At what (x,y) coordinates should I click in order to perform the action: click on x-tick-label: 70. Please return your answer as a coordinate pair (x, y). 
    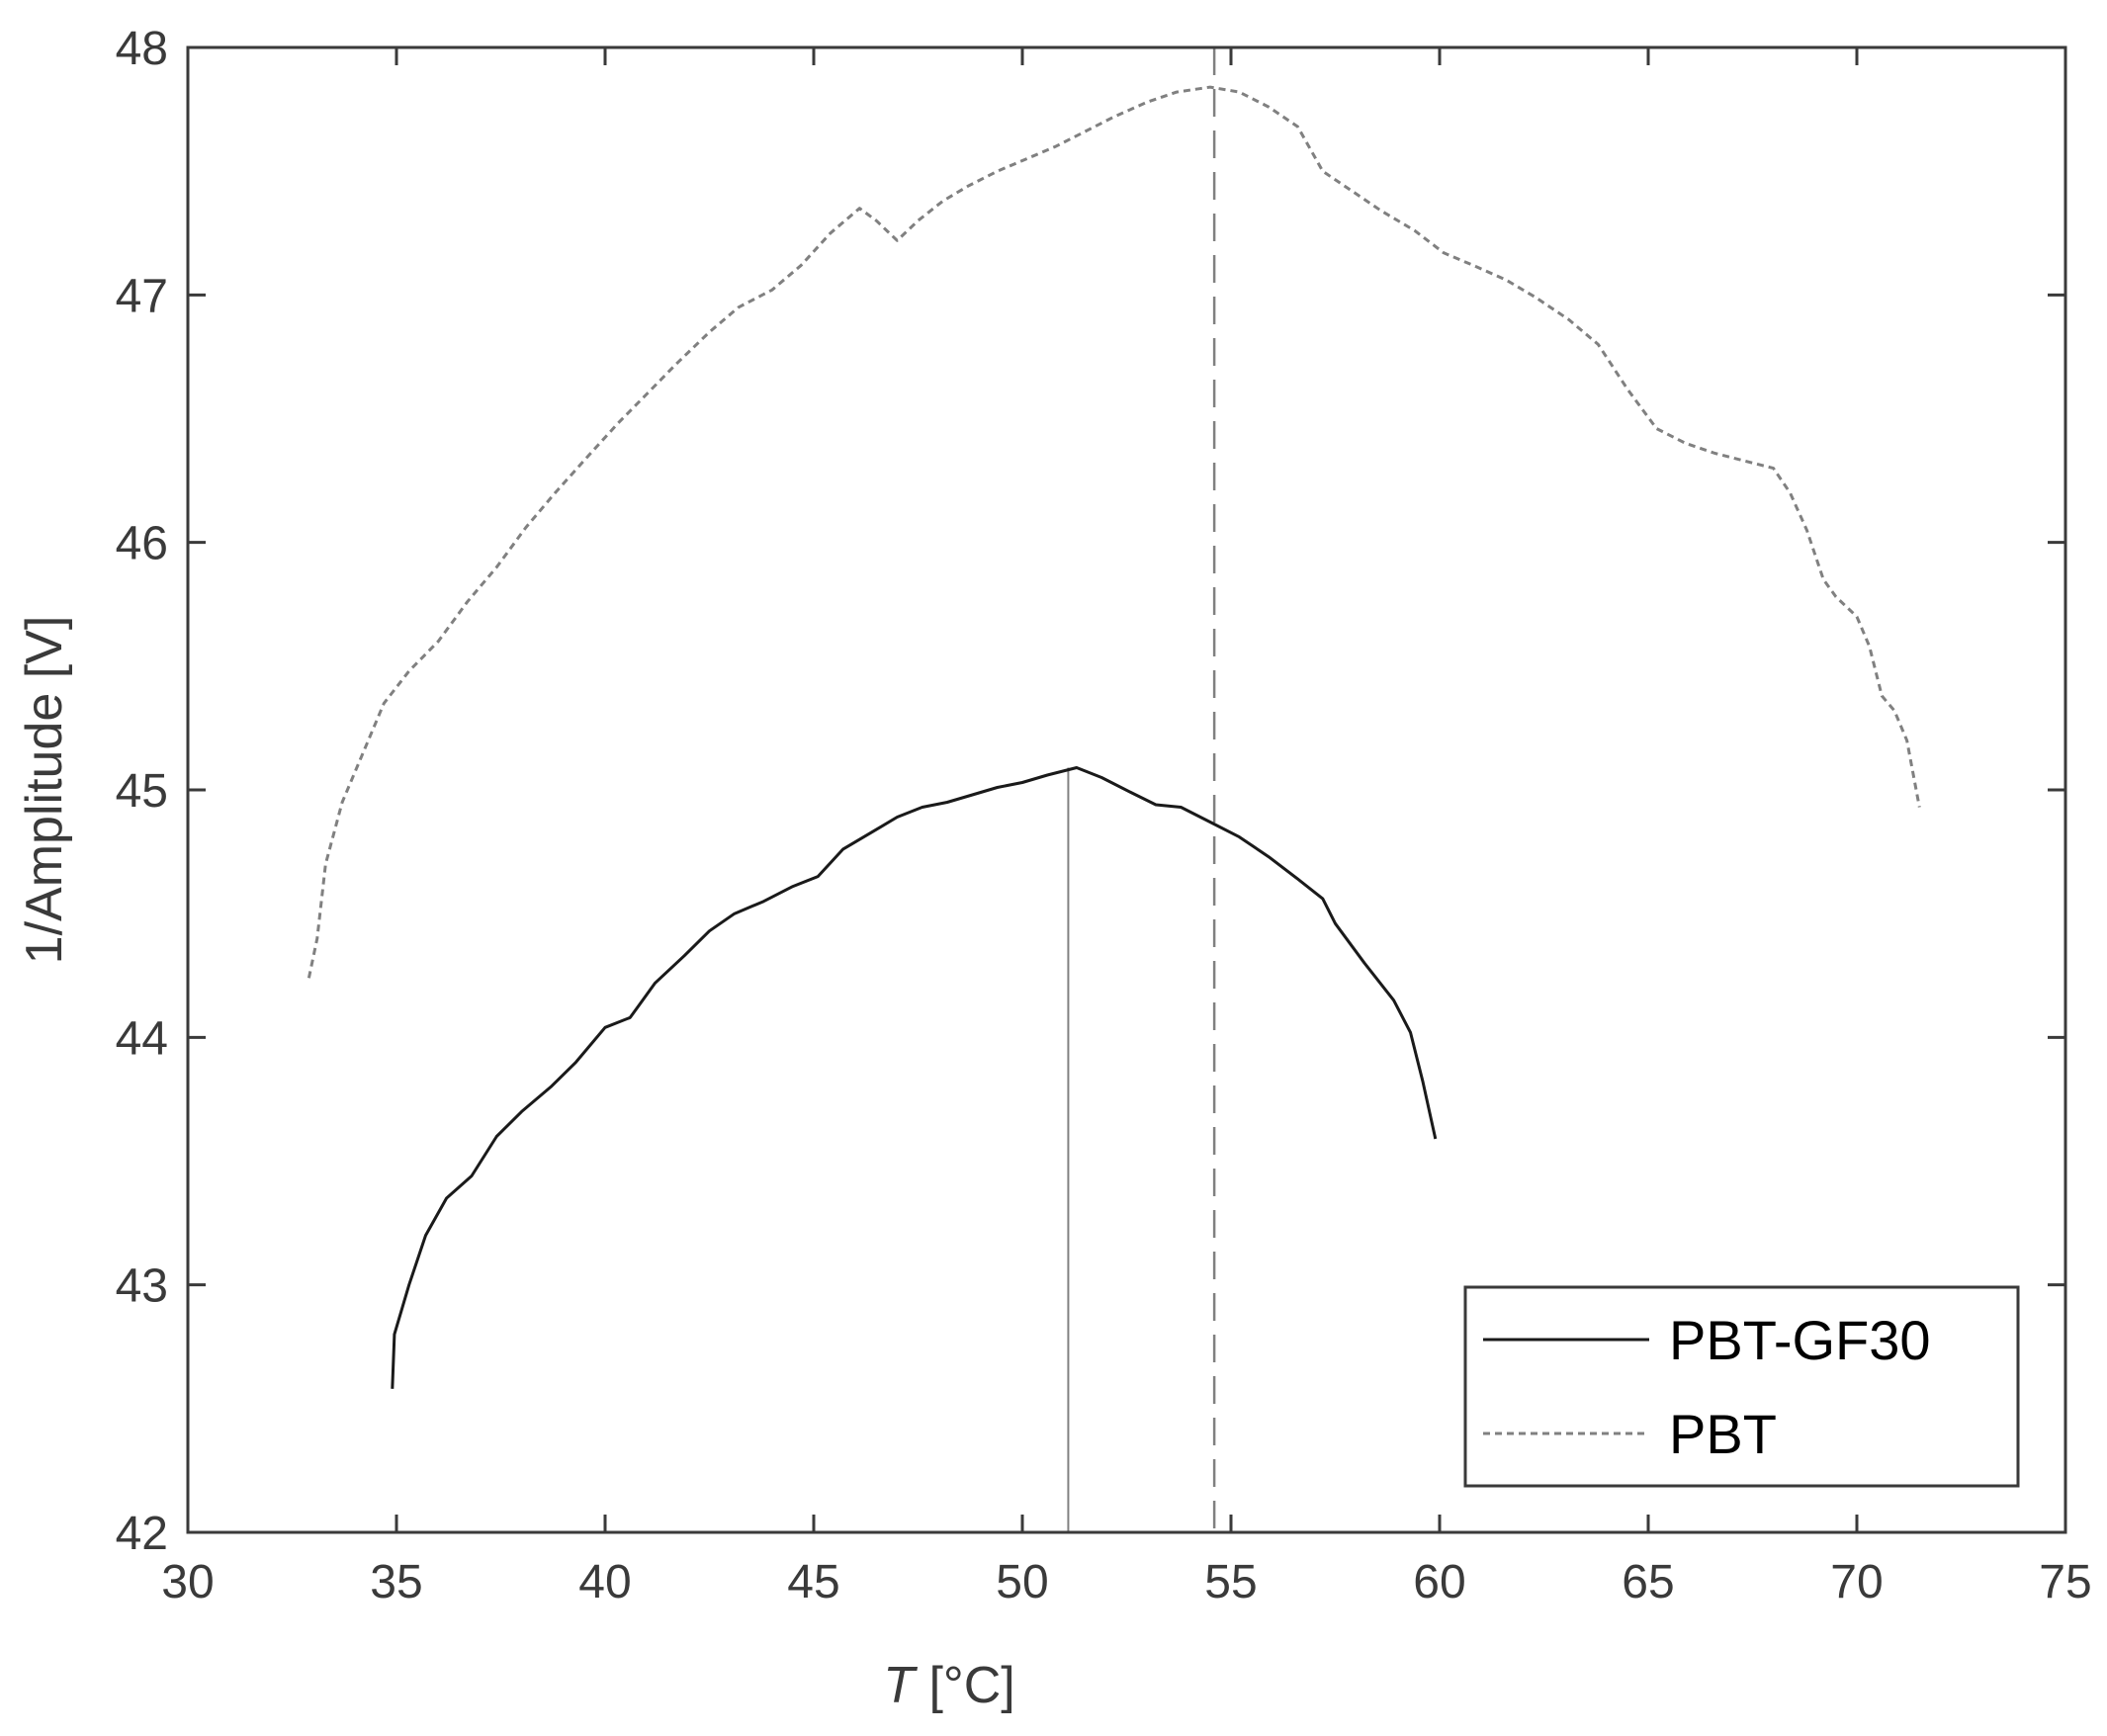
    Looking at the image, I should click on (1857, 1582).